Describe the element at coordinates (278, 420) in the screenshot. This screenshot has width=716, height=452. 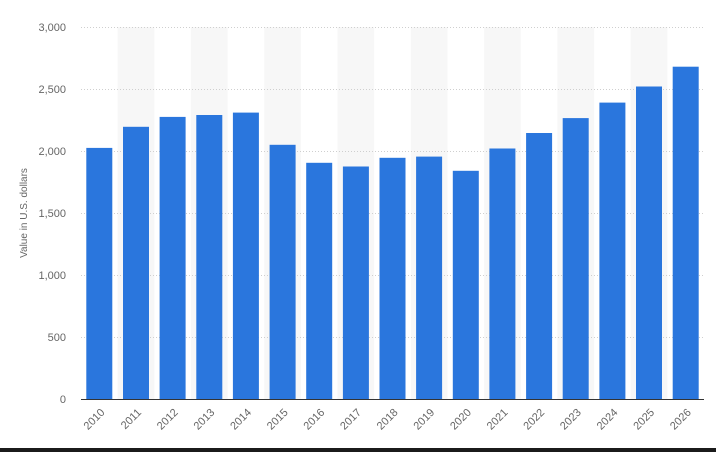
I see `x-tick-label: 2015` at that location.